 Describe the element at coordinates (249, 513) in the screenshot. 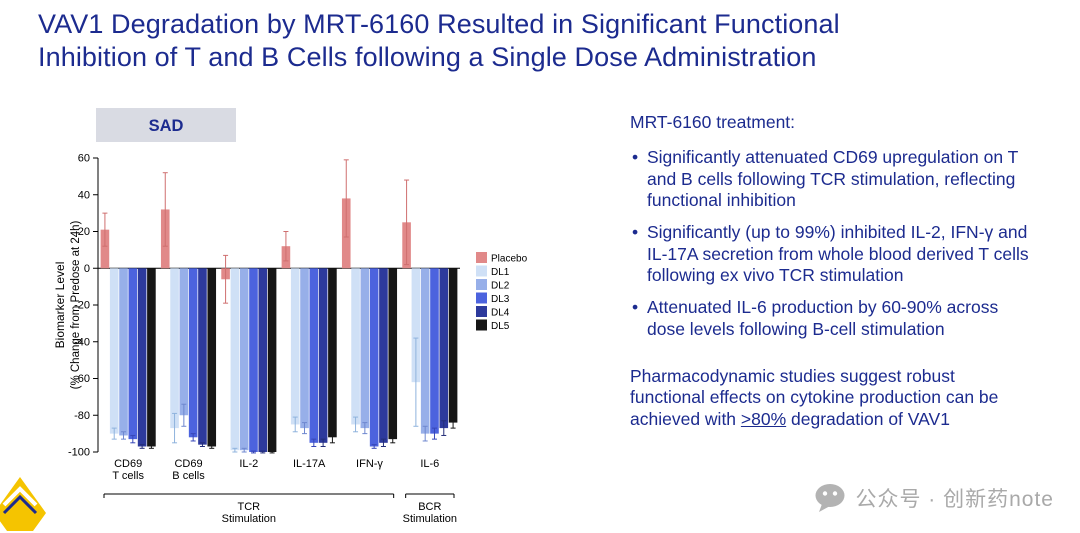

I see `bracket-label: TCR Stimulation` at that location.